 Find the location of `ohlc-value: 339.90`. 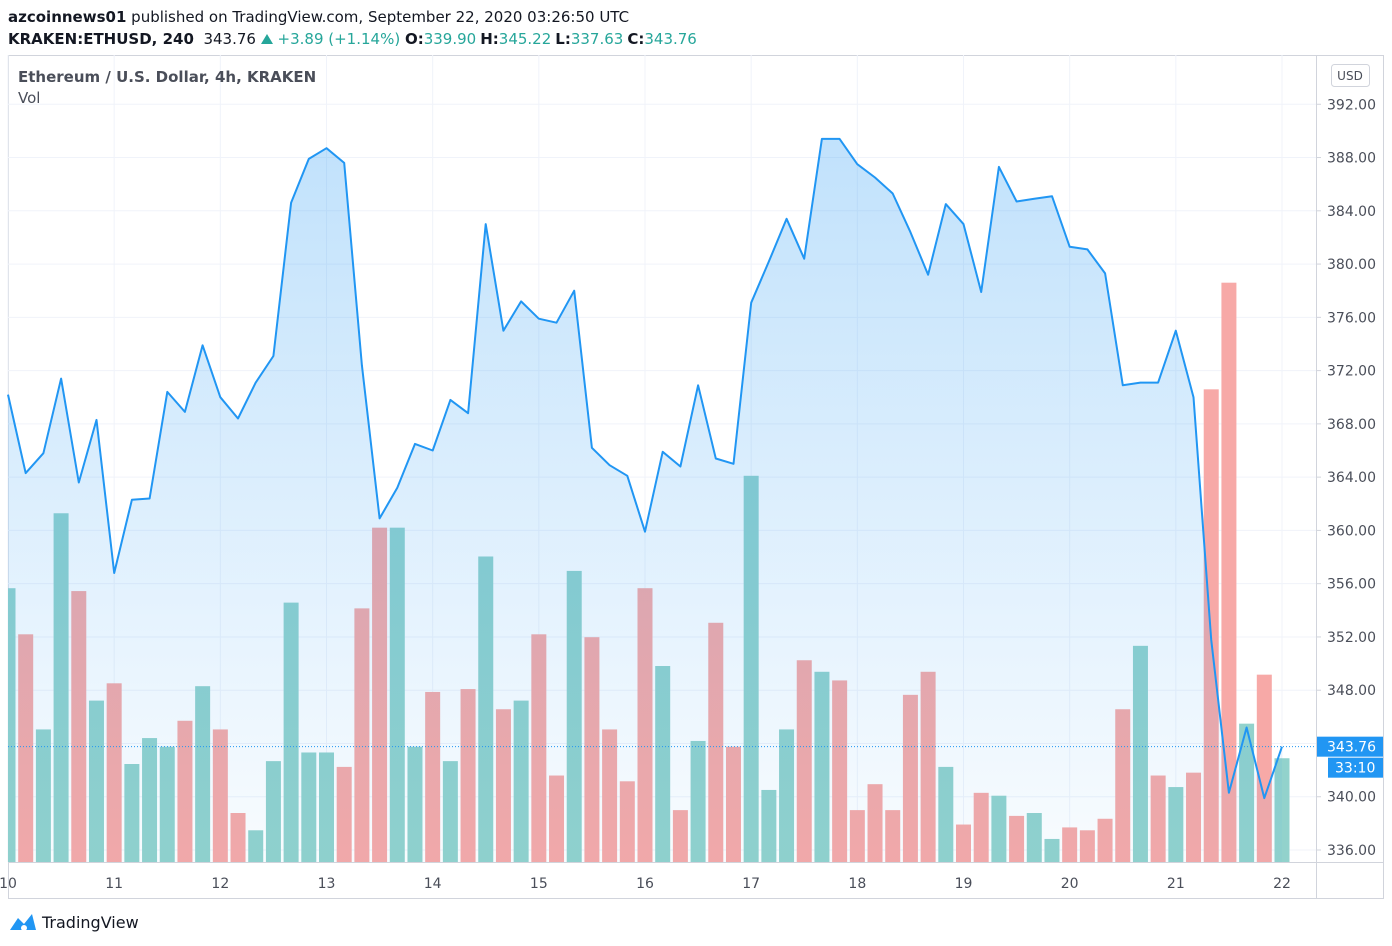

ohlc-value: 339.90 is located at coordinates (450, 39).